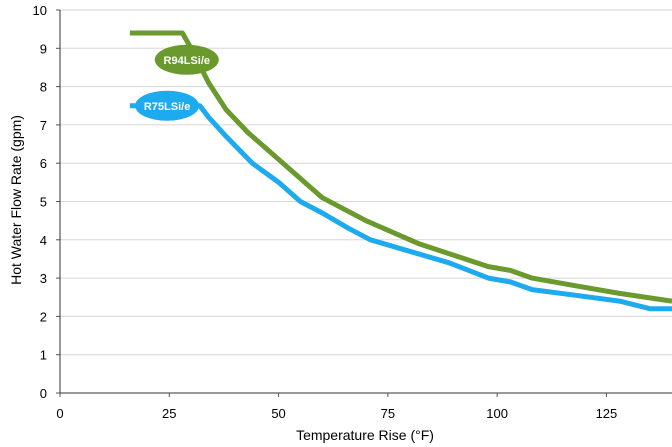  Describe the element at coordinates (43, 87) in the screenshot. I see `y-tick-label-8: 8` at that location.